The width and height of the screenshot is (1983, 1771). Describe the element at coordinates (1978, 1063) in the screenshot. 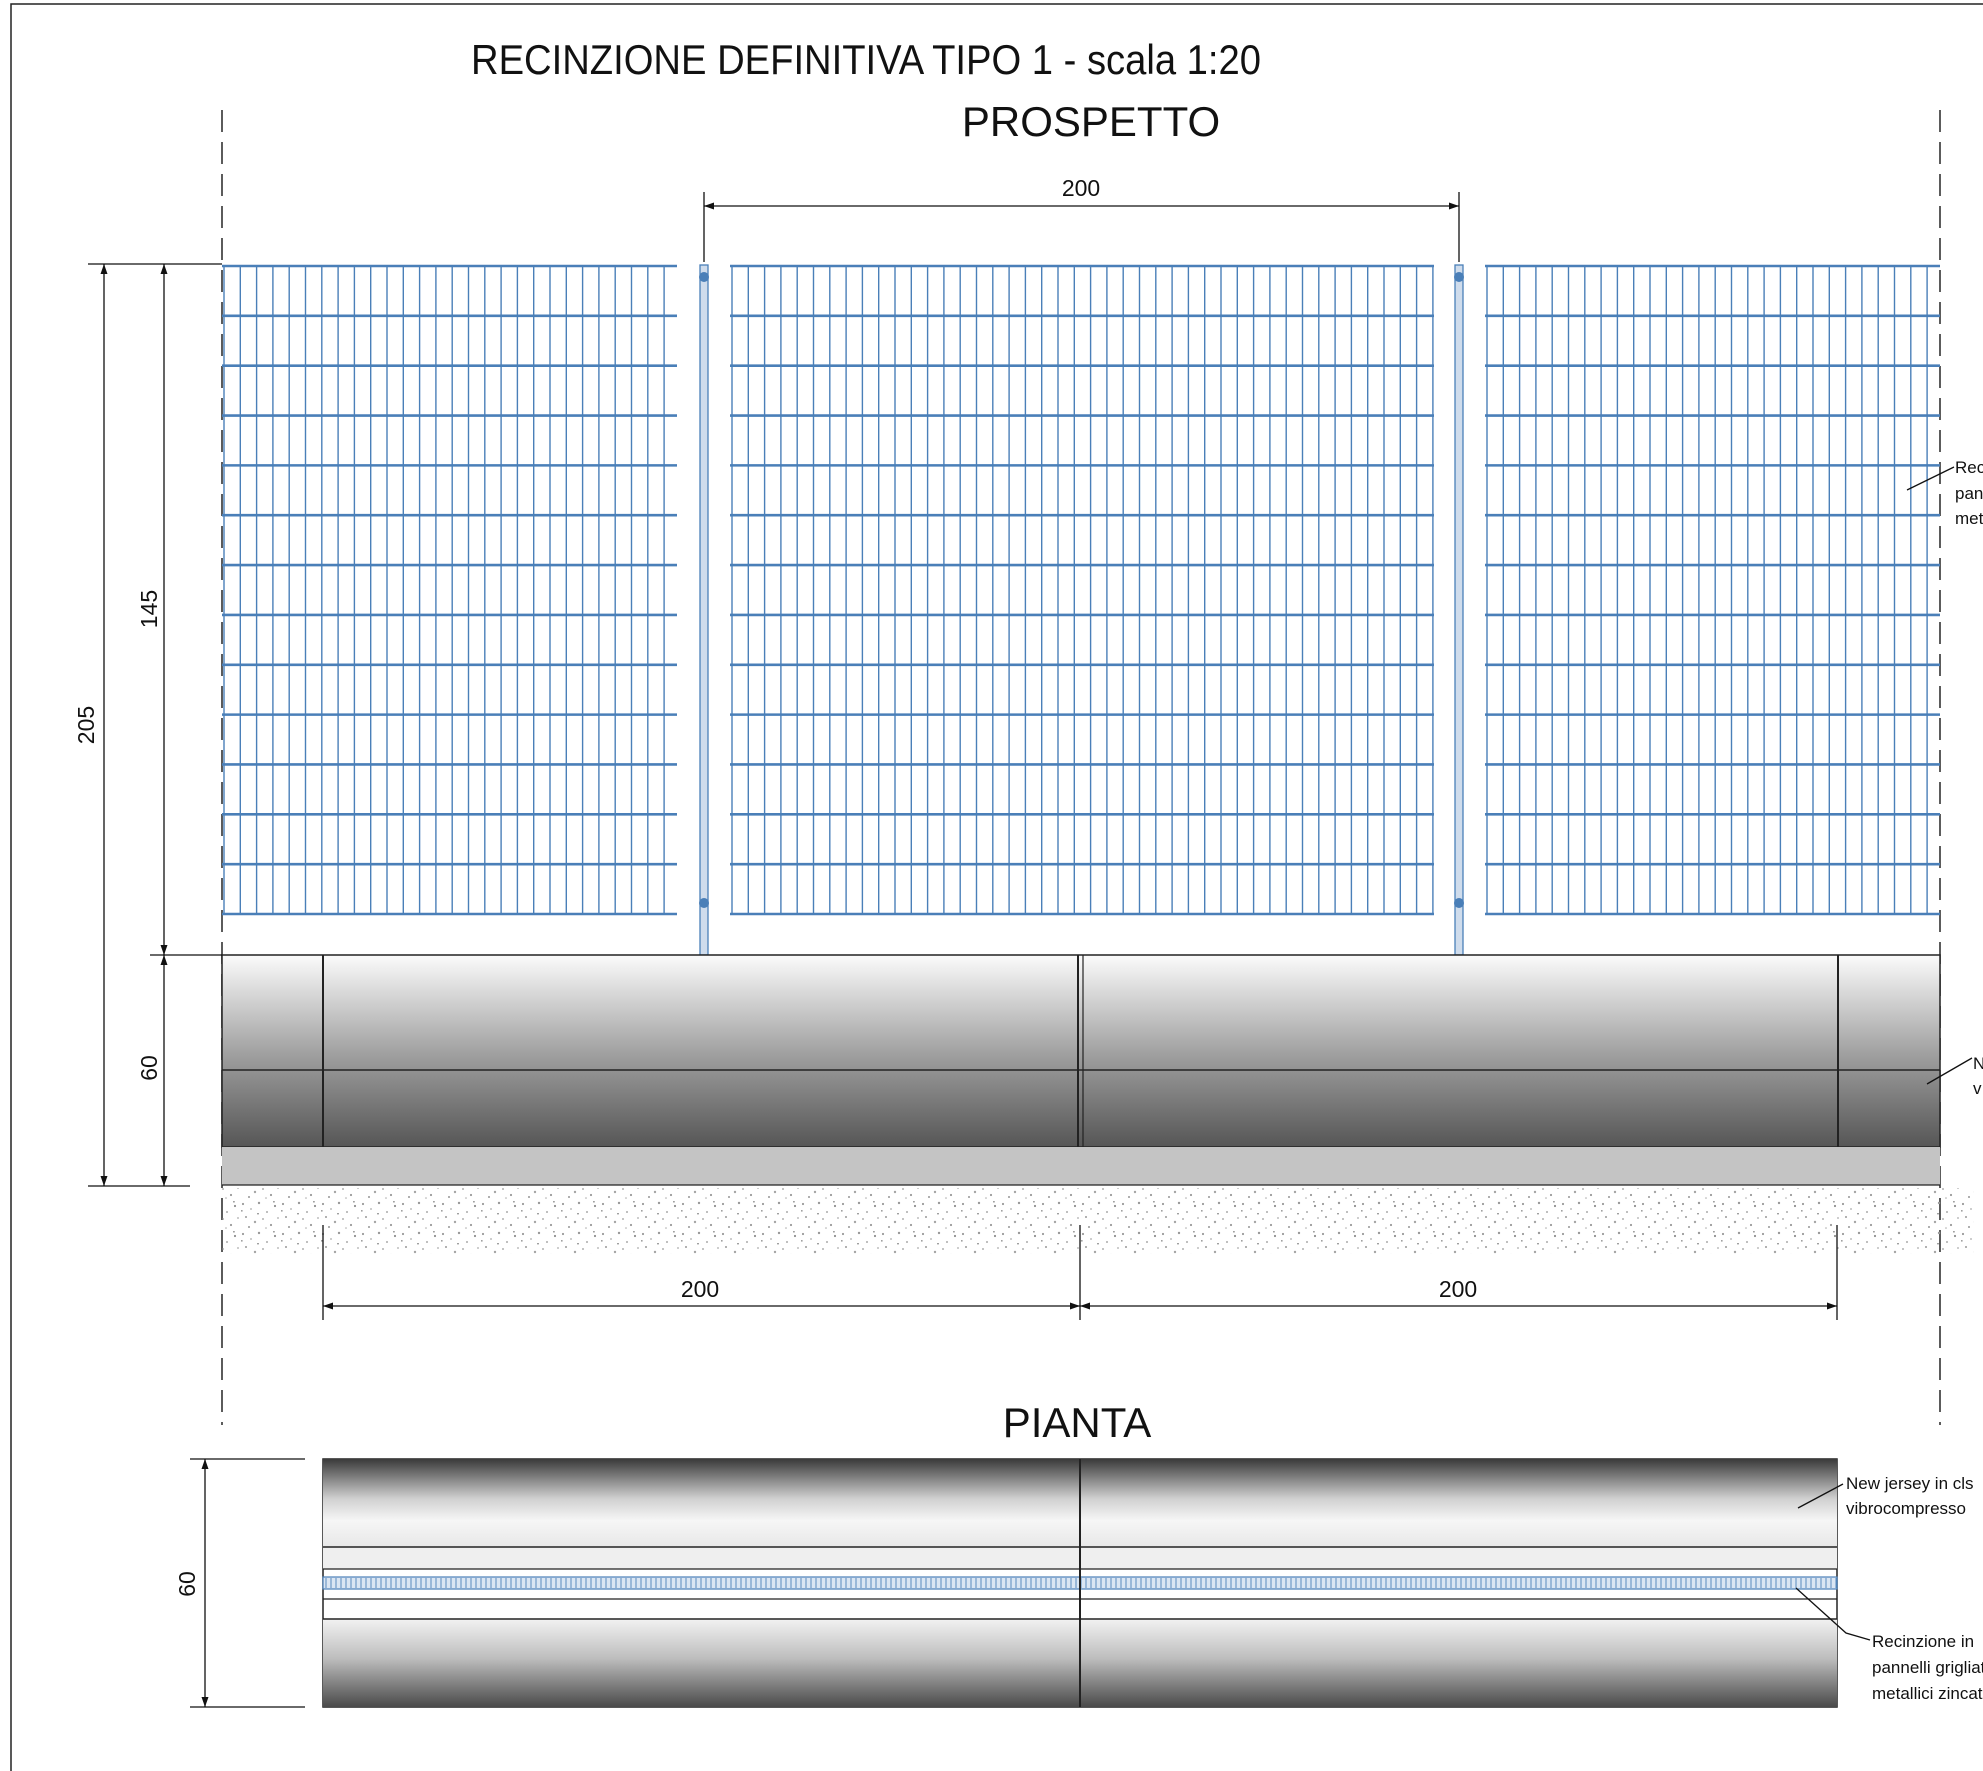

I see `callout-text: N` at that location.